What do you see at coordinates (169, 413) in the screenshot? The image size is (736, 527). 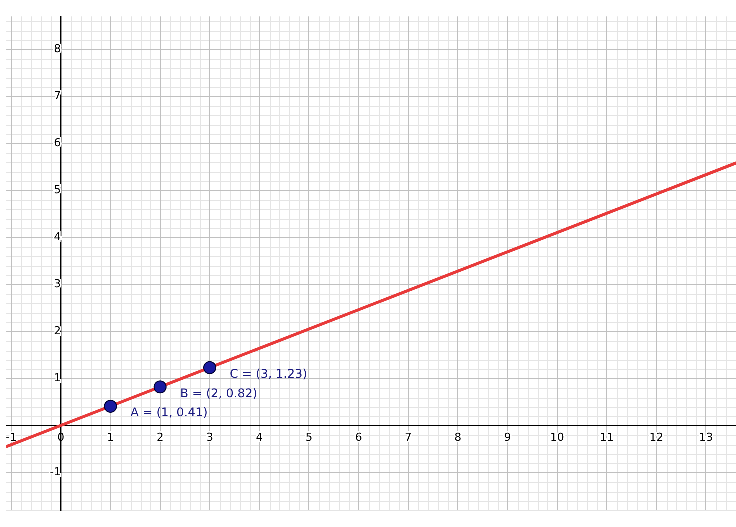 I see `annotation: A = (1, 0.41)` at bounding box center [169, 413].